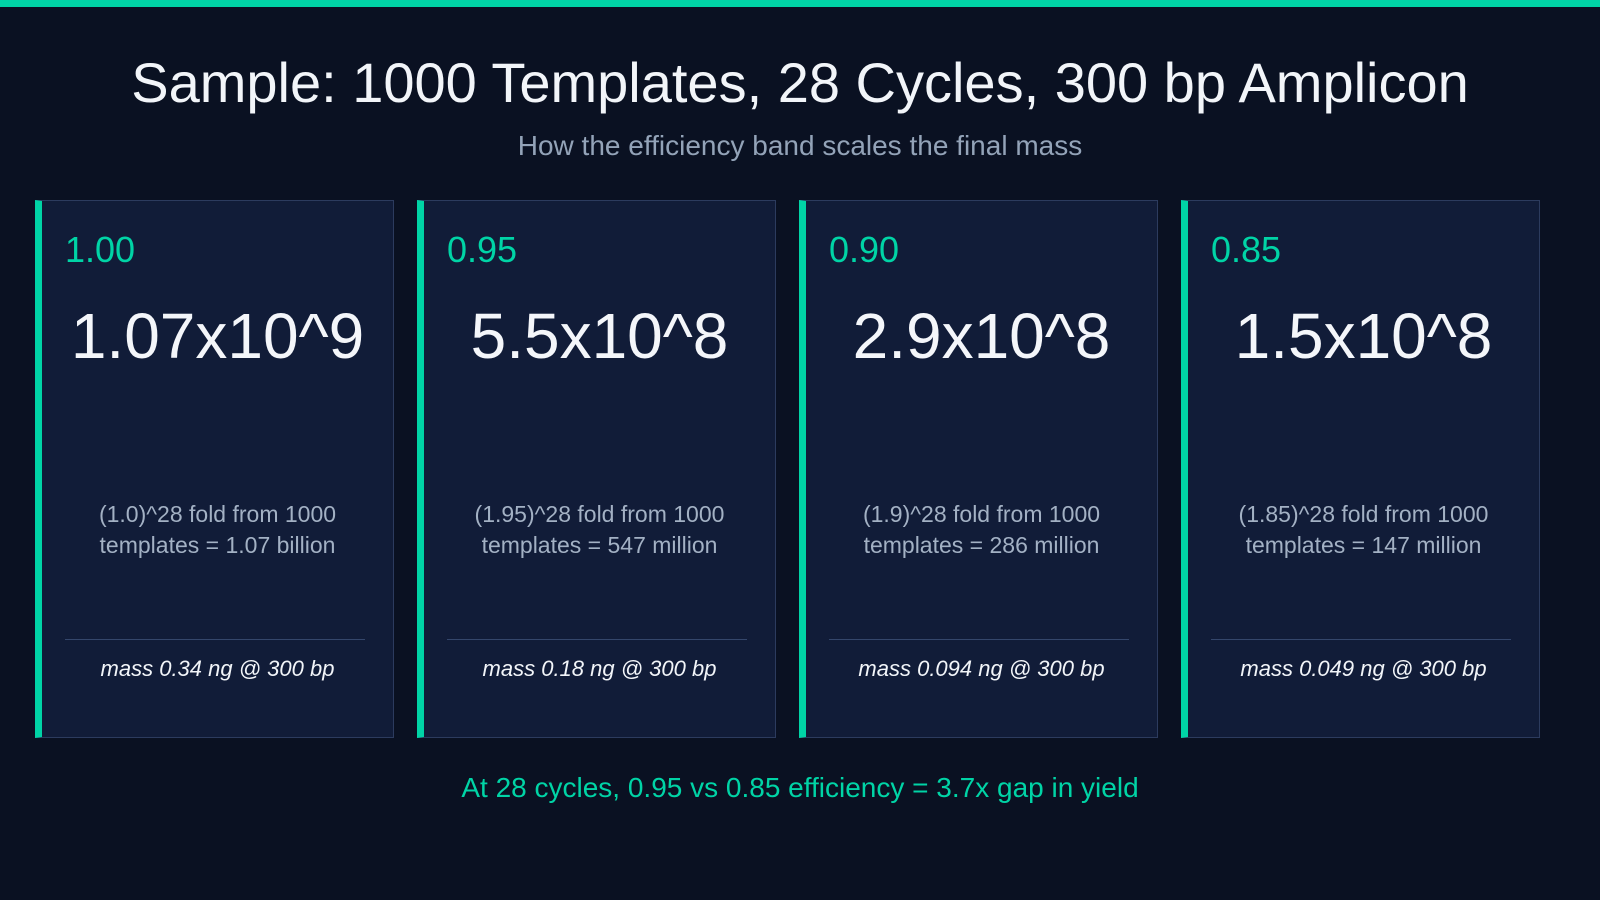 The height and width of the screenshot is (900, 1600). I want to click on fold-description-line: templates = 547 million, so click(599, 545).